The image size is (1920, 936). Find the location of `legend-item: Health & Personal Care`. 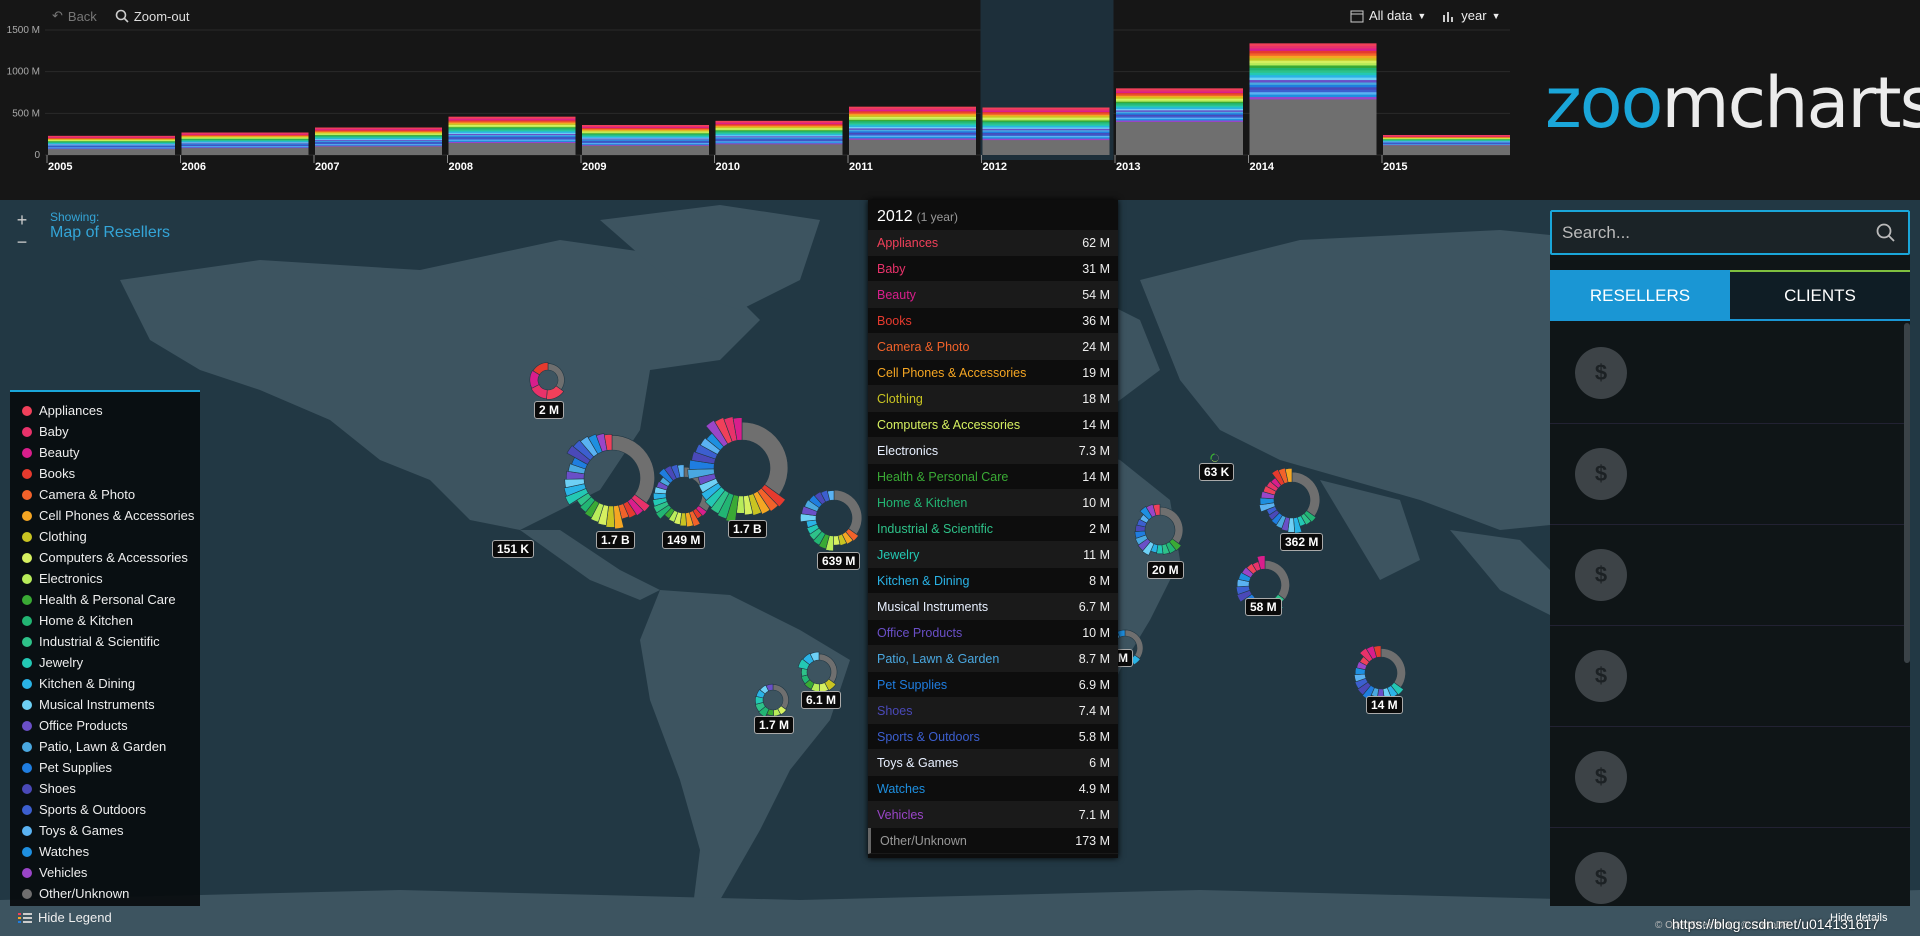

legend-item: Health & Personal Care is located at coordinates (111, 599).